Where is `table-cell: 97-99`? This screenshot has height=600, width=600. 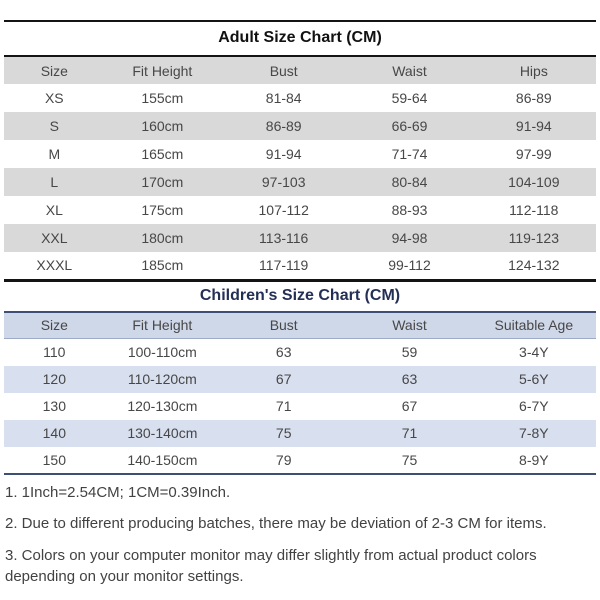
table-cell: 97-99 is located at coordinates (533, 154).